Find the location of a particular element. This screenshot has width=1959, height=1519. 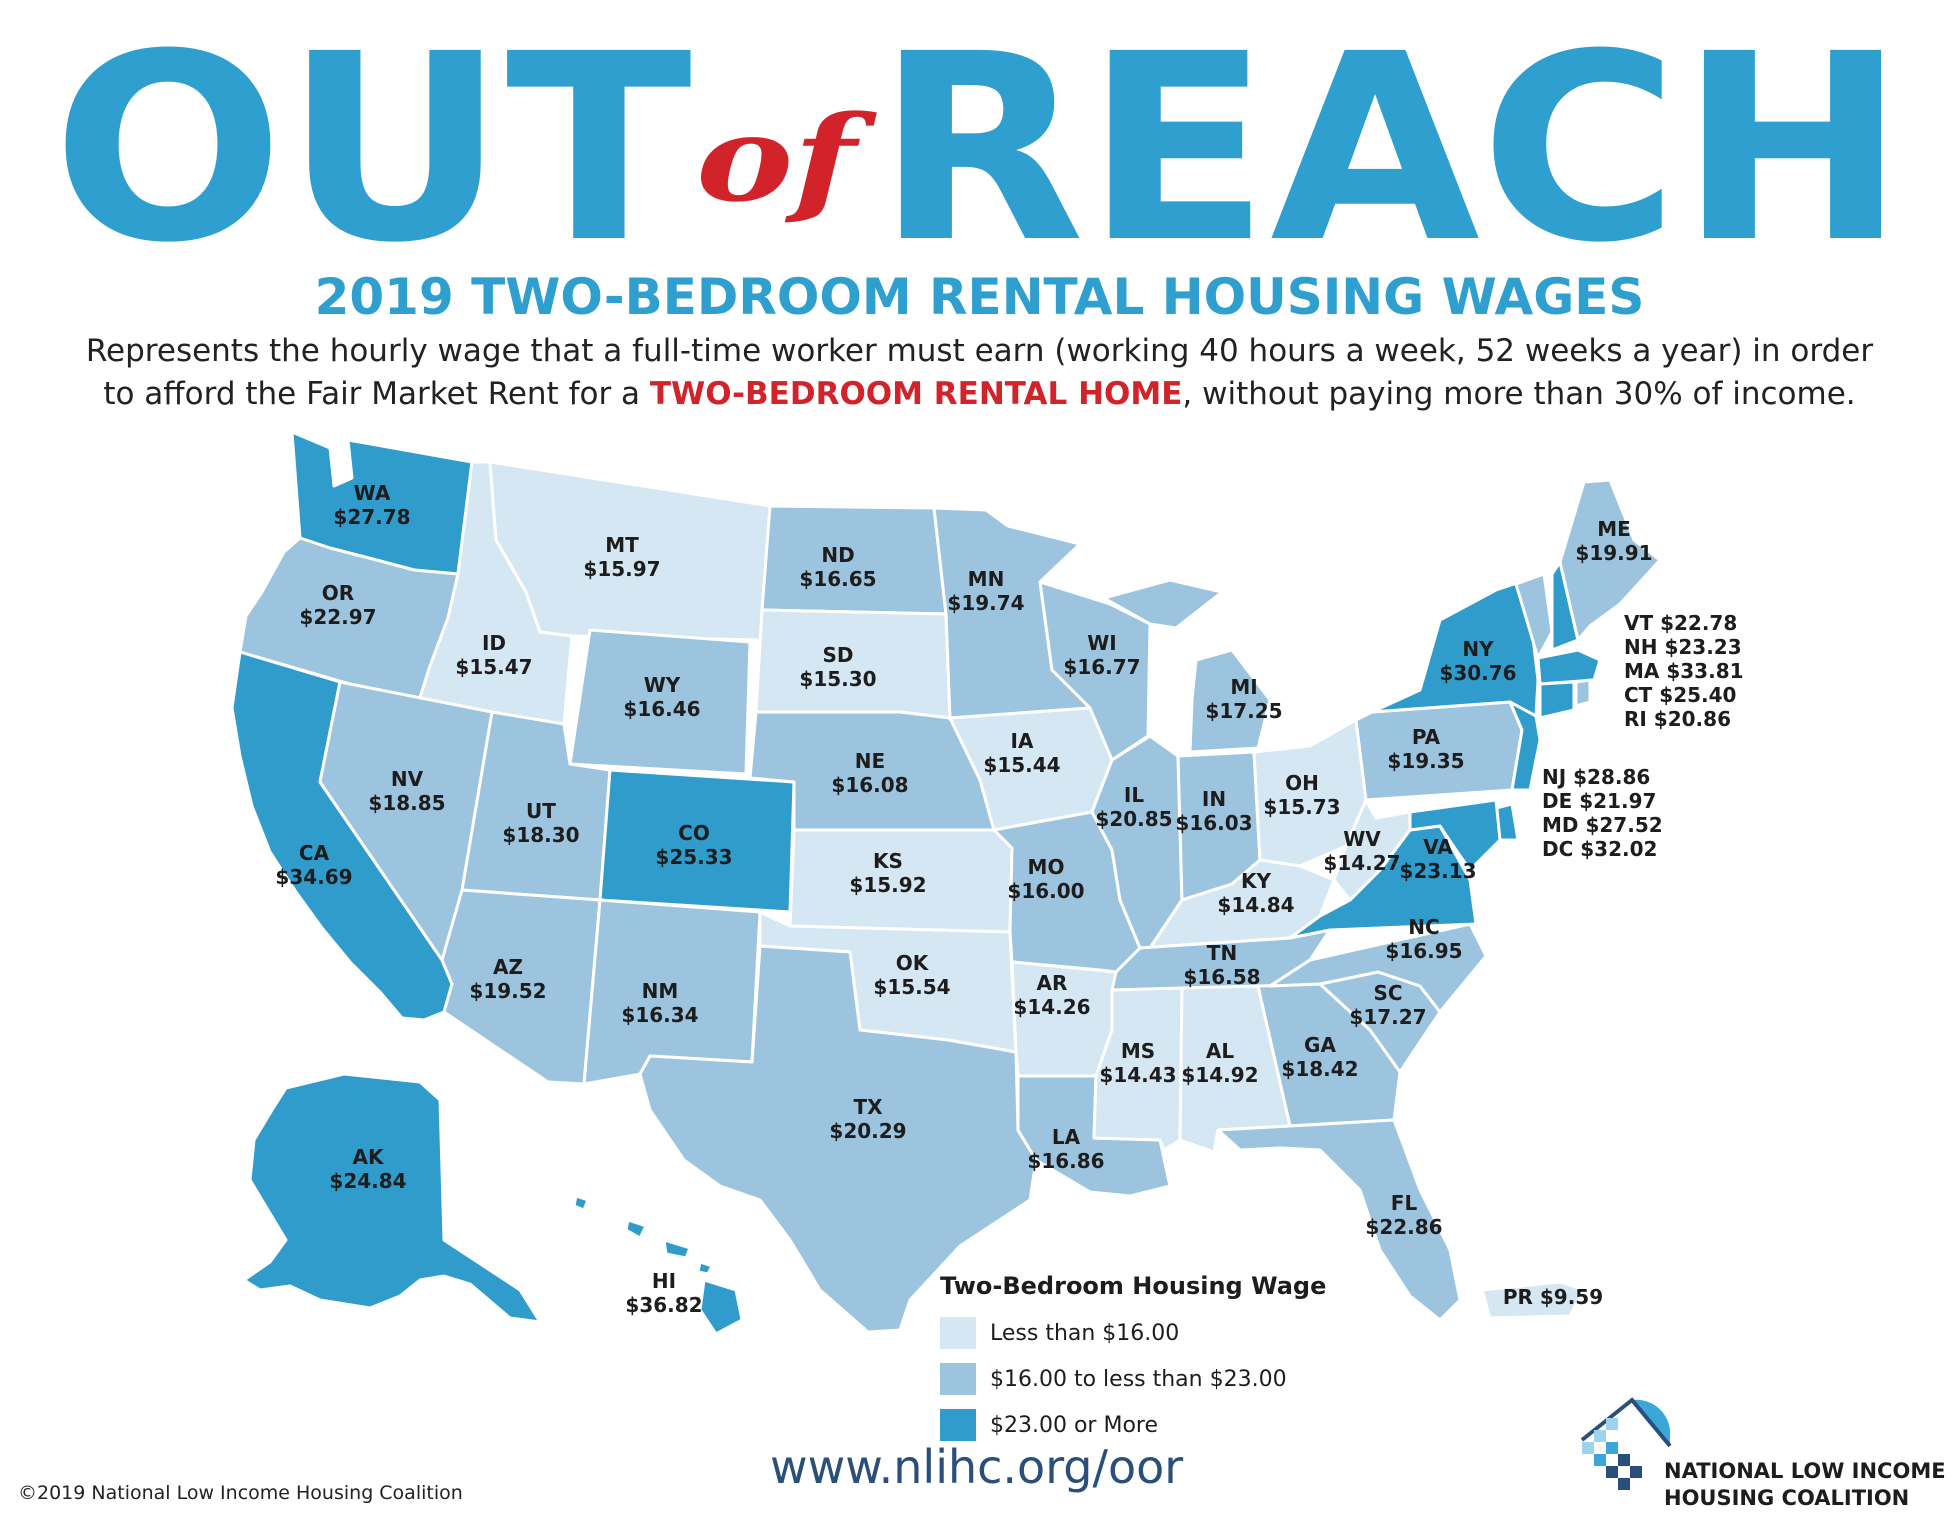

legend-item-low: Less than $16.00 is located at coordinates (1059, 1333).